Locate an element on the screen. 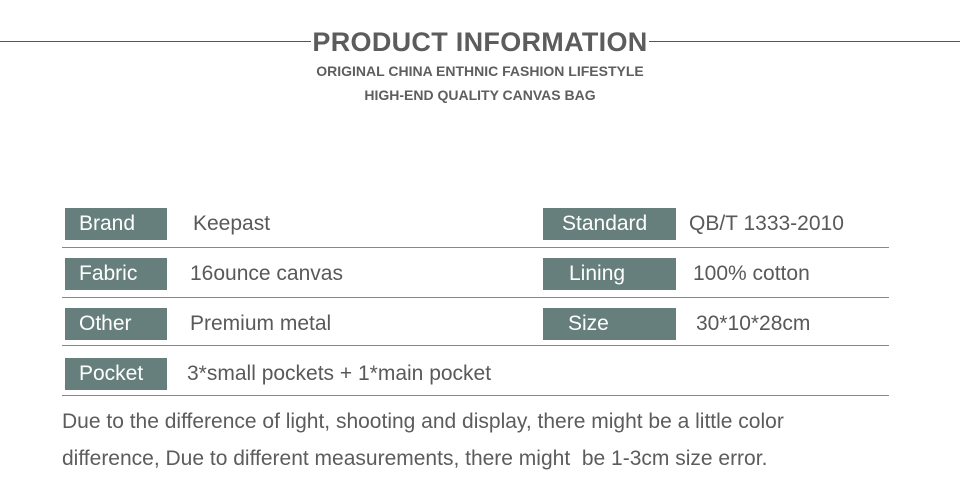  header-divider-left is located at coordinates (155, 41).